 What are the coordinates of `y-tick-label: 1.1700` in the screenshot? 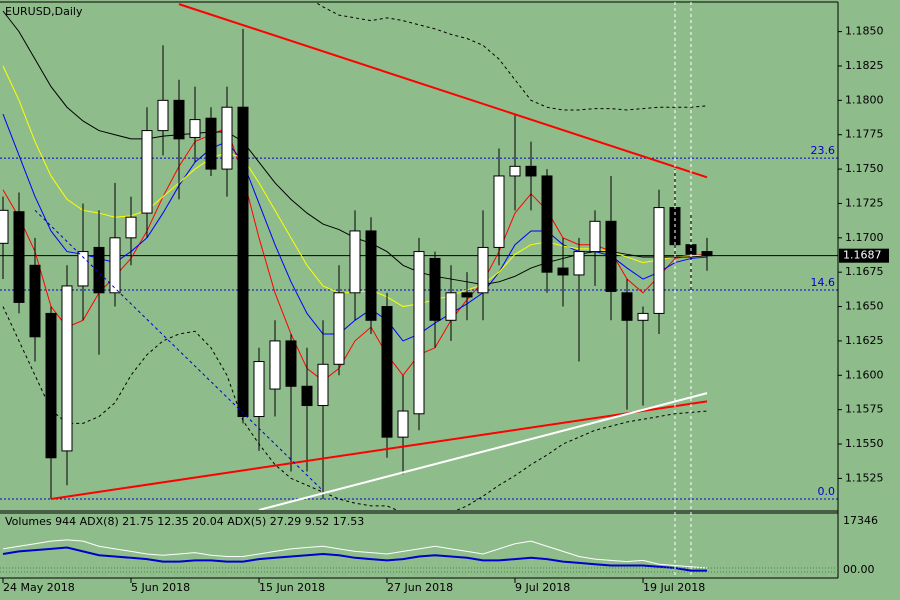 It's located at (864, 237).